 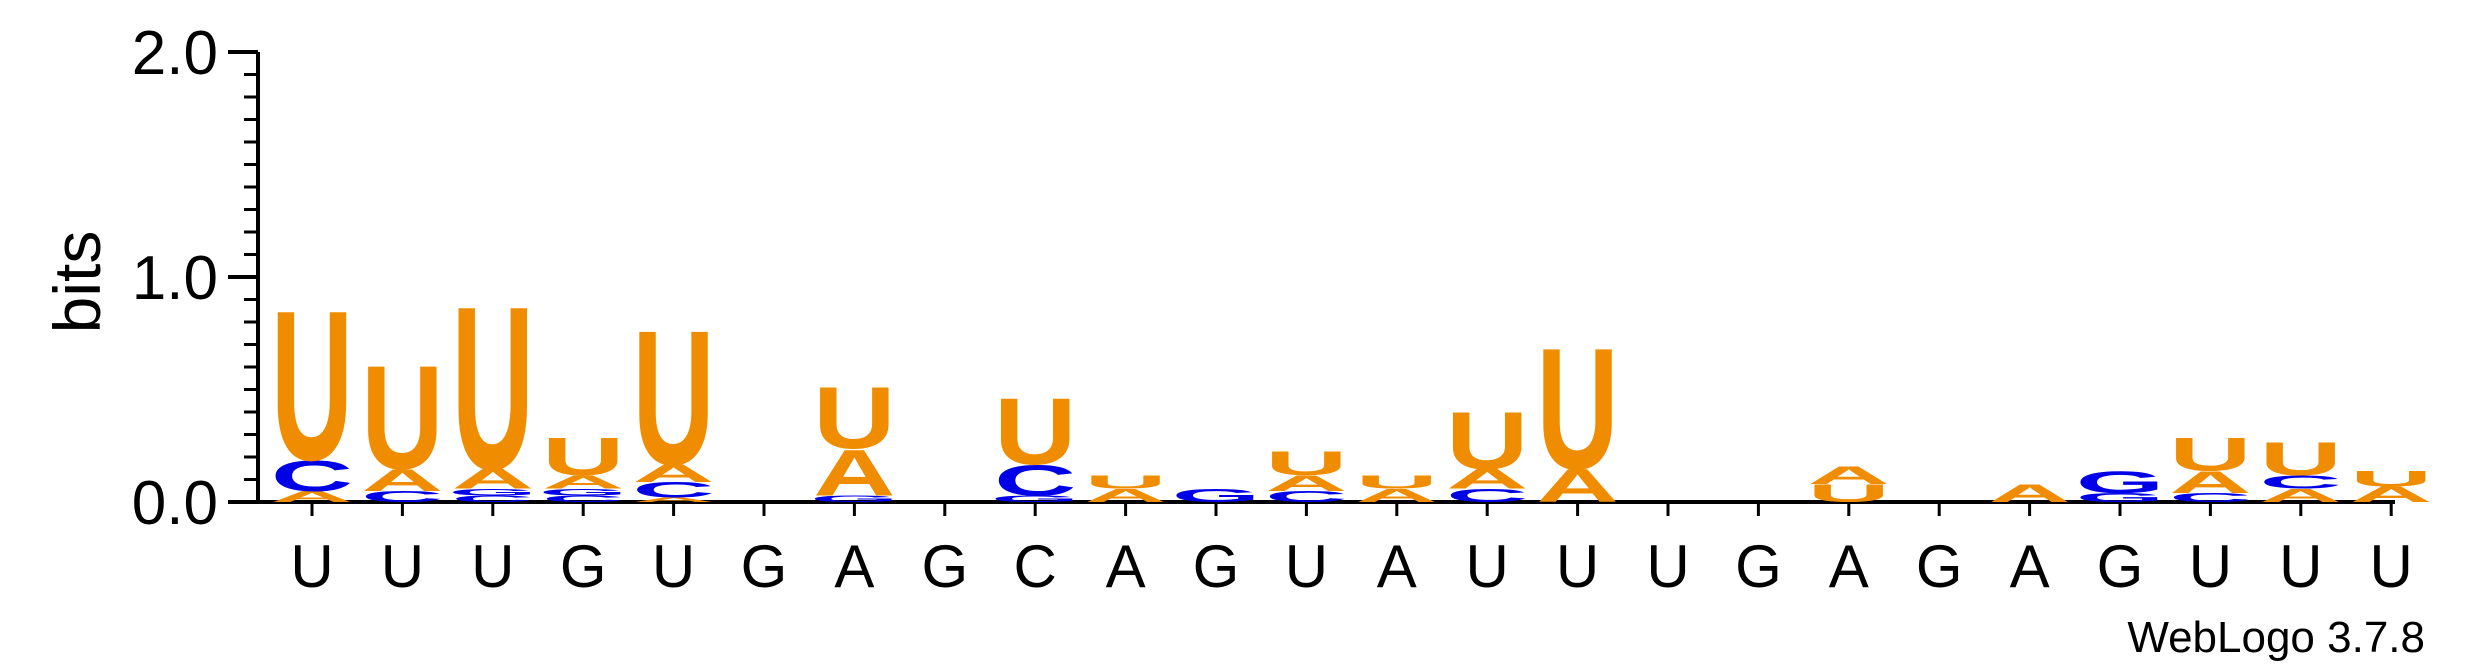 What do you see at coordinates (175, 278) in the screenshot?
I see `y-tick-label: 1.0` at bounding box center [175, 278].